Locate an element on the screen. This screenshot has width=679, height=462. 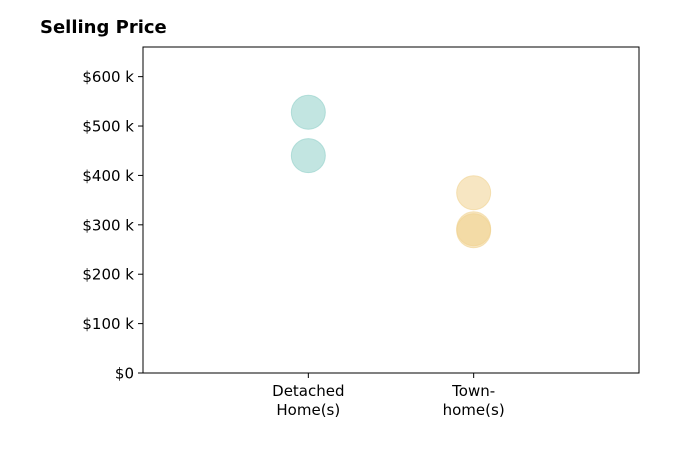
y-tick-label: $600 k is located at coordinates (108, 77).